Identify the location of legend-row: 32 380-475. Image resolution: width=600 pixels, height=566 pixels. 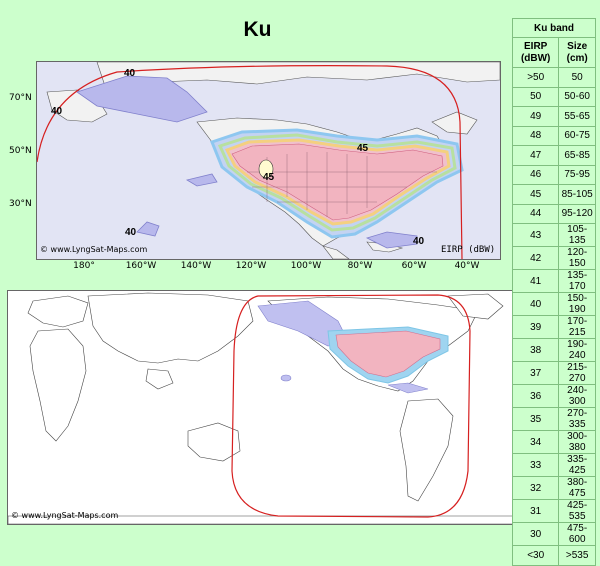
(553, 488).